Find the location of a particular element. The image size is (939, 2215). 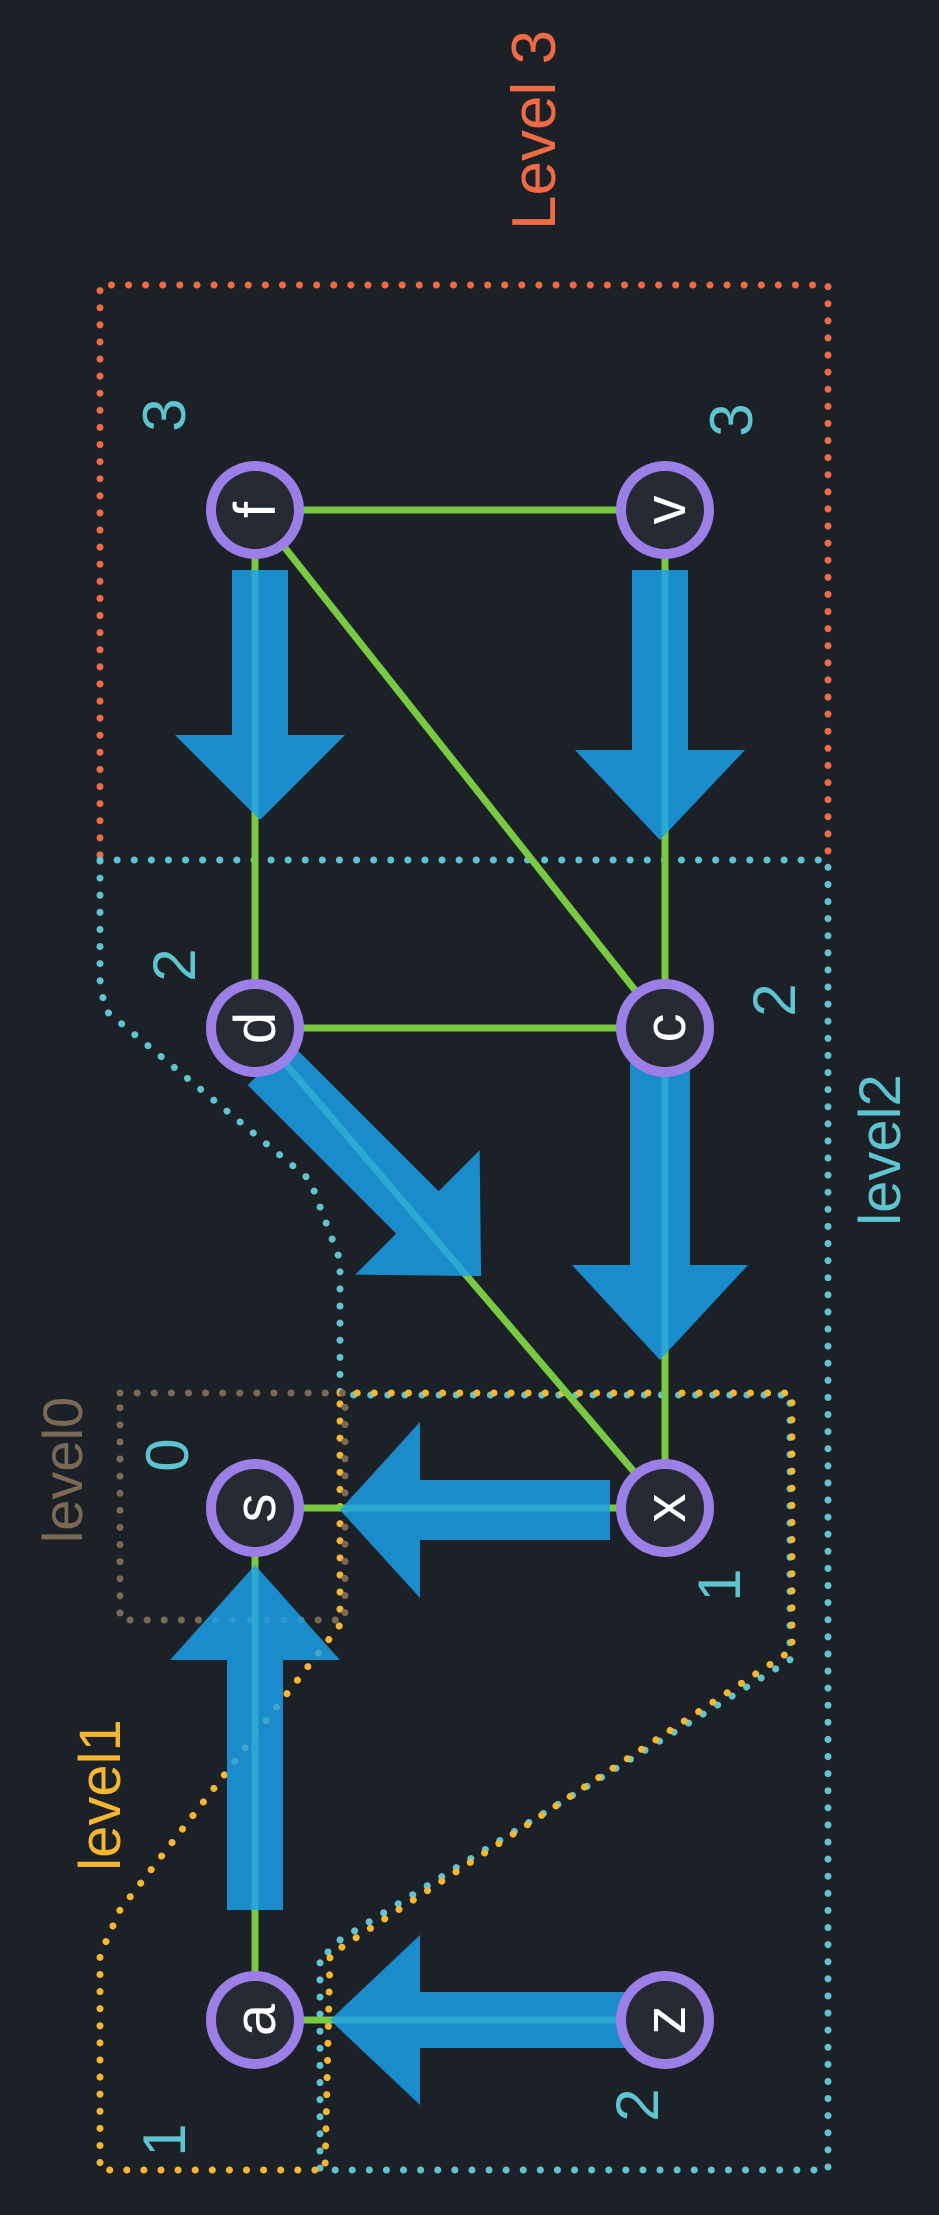

node-f: f is located at coordinates (255, 510).